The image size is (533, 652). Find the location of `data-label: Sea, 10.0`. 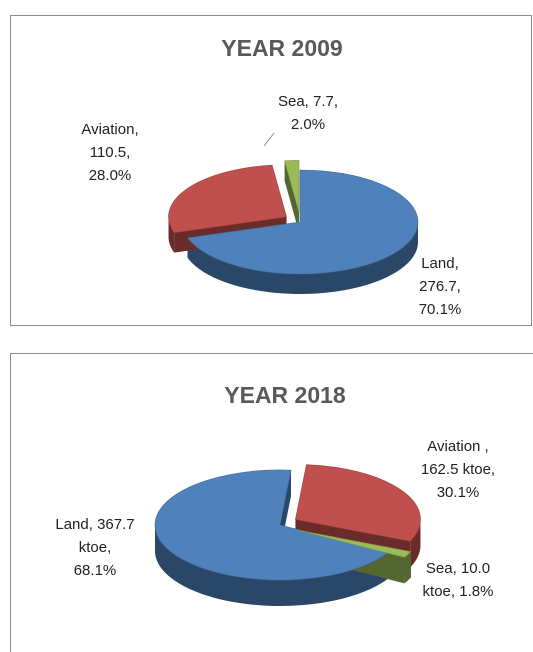

data-label: Sea, 10.0 is located at coordinates (458, 568).